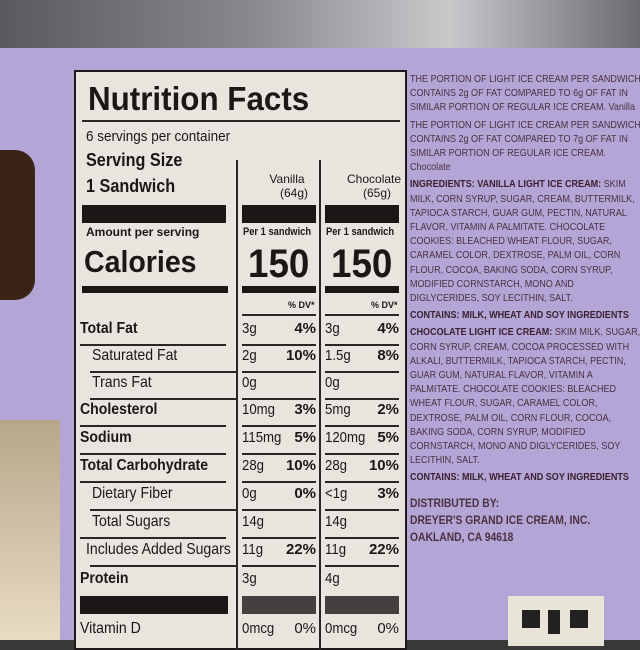 This screenshot has height=650, width=640. Describe the element at coordinates (455, 502) in the screenshot. I see `distributor-heading: DISTRIBUTED BY:` at that location.